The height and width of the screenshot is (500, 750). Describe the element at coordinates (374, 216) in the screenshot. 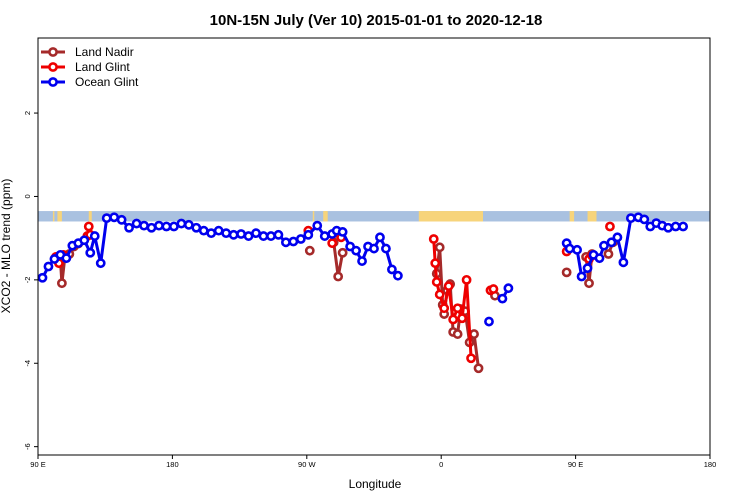

I see `ocean-band` at that location.